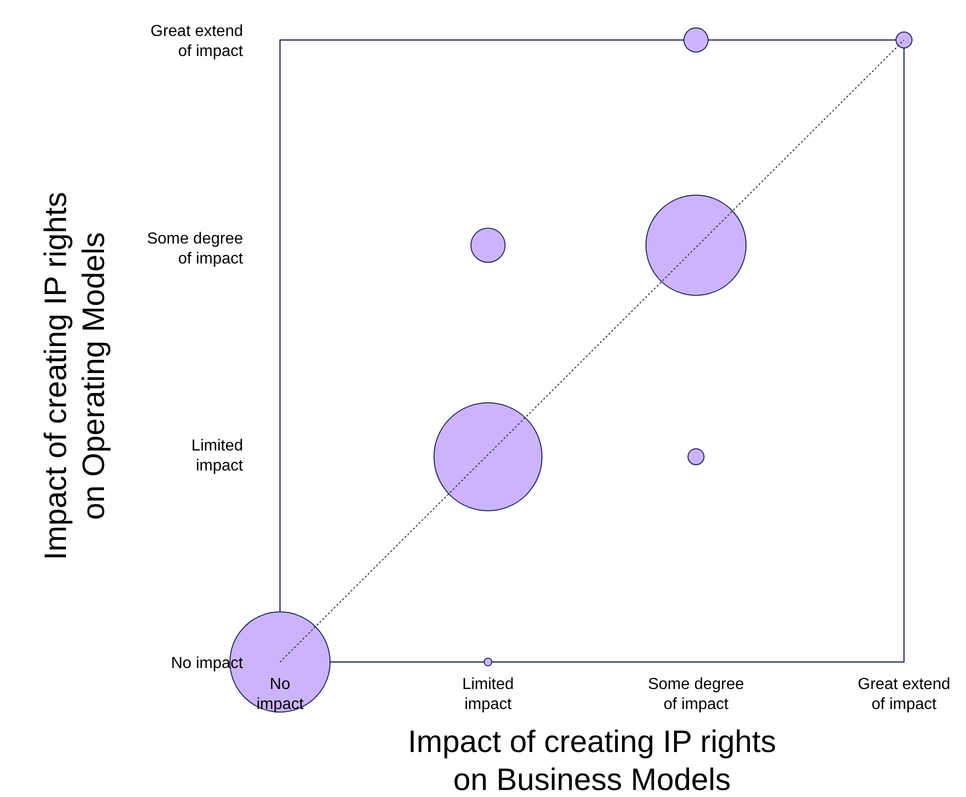 This screenshot has height=797, width=966. I want to click on x-tick-label: No impact, so click(280, 694).